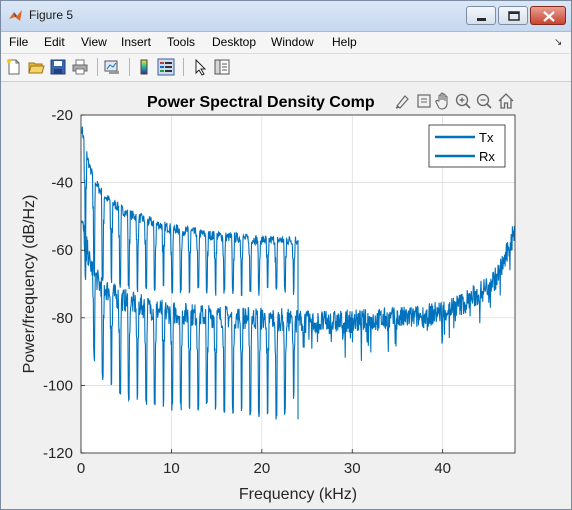 Image resolution: width=572 pixels, height=510 pixels. Describe the element at coordinates (181, 42) in the screenshot. I see `menu-tools: Tools` at that location.